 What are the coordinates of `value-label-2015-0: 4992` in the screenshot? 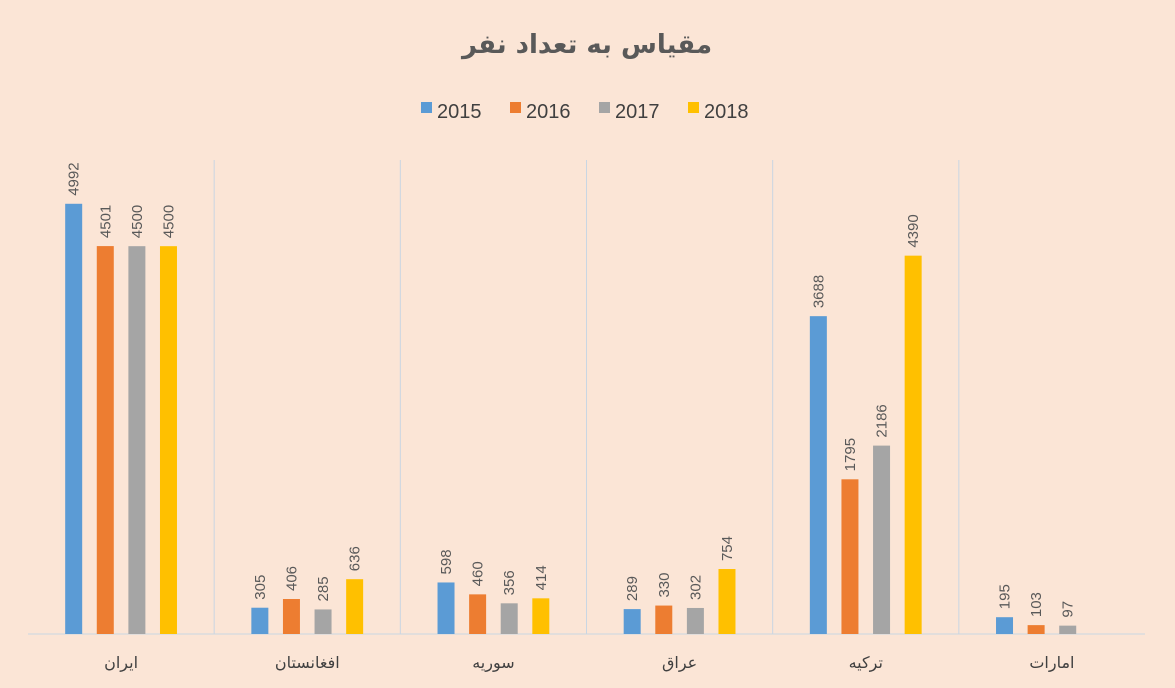 It's located at (74, 178).